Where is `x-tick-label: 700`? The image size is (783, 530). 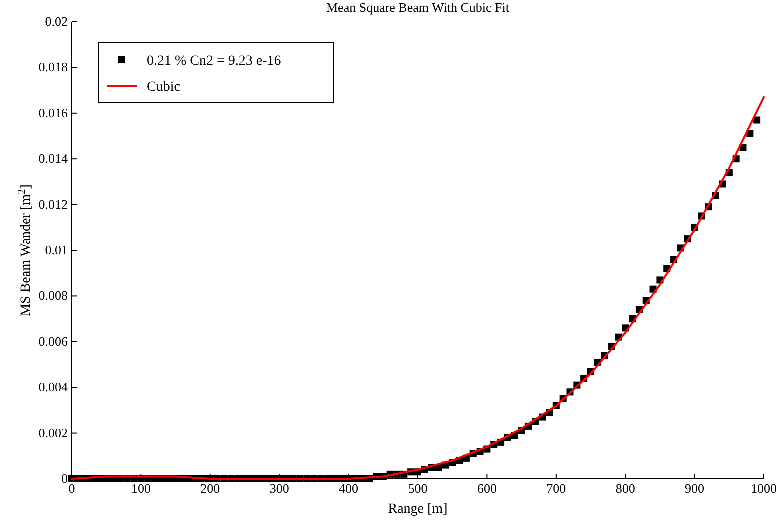 x-tick-label: 700 is located at coordinates (556, 488).